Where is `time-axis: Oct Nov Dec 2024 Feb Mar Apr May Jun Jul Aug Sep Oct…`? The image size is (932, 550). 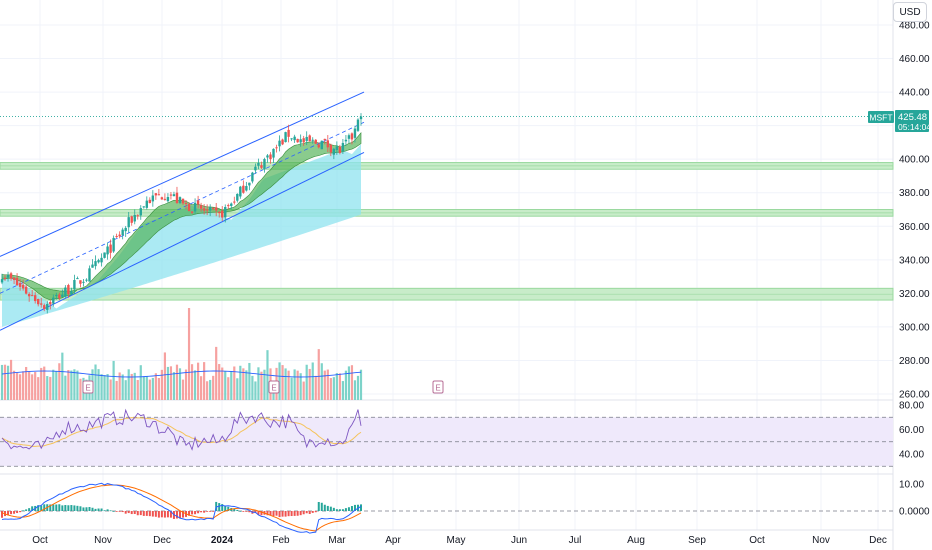 time-axis: Oct Nov Dec 2024 Feb Mar Apr May Jun Jul Aug Sep Oct… is located at coordinates (459, 540).